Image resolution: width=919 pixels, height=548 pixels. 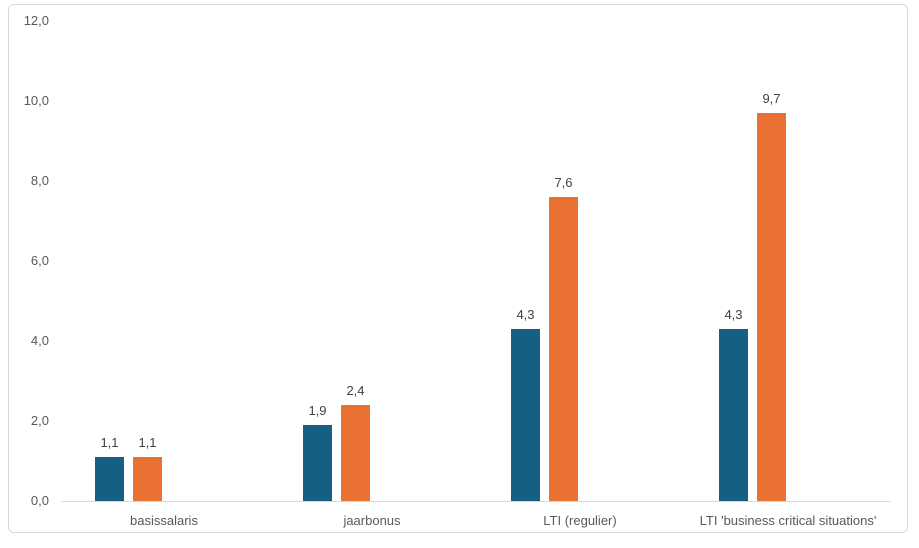 What do you see at coordinates (39, 500) in the screenshot?
I see `y-axis-tick-label: 0,0` at bounding box center [39, 500].